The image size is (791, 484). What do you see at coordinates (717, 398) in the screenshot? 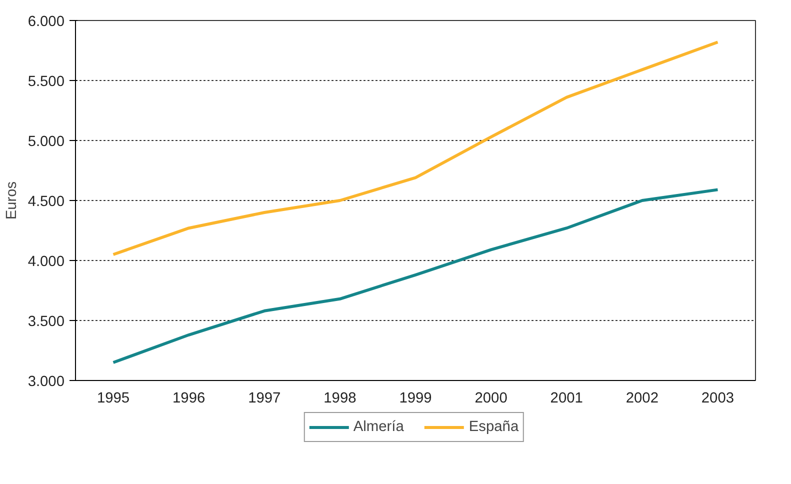
I see `x-tick-label: 2003` at bounding box center [717, 398].